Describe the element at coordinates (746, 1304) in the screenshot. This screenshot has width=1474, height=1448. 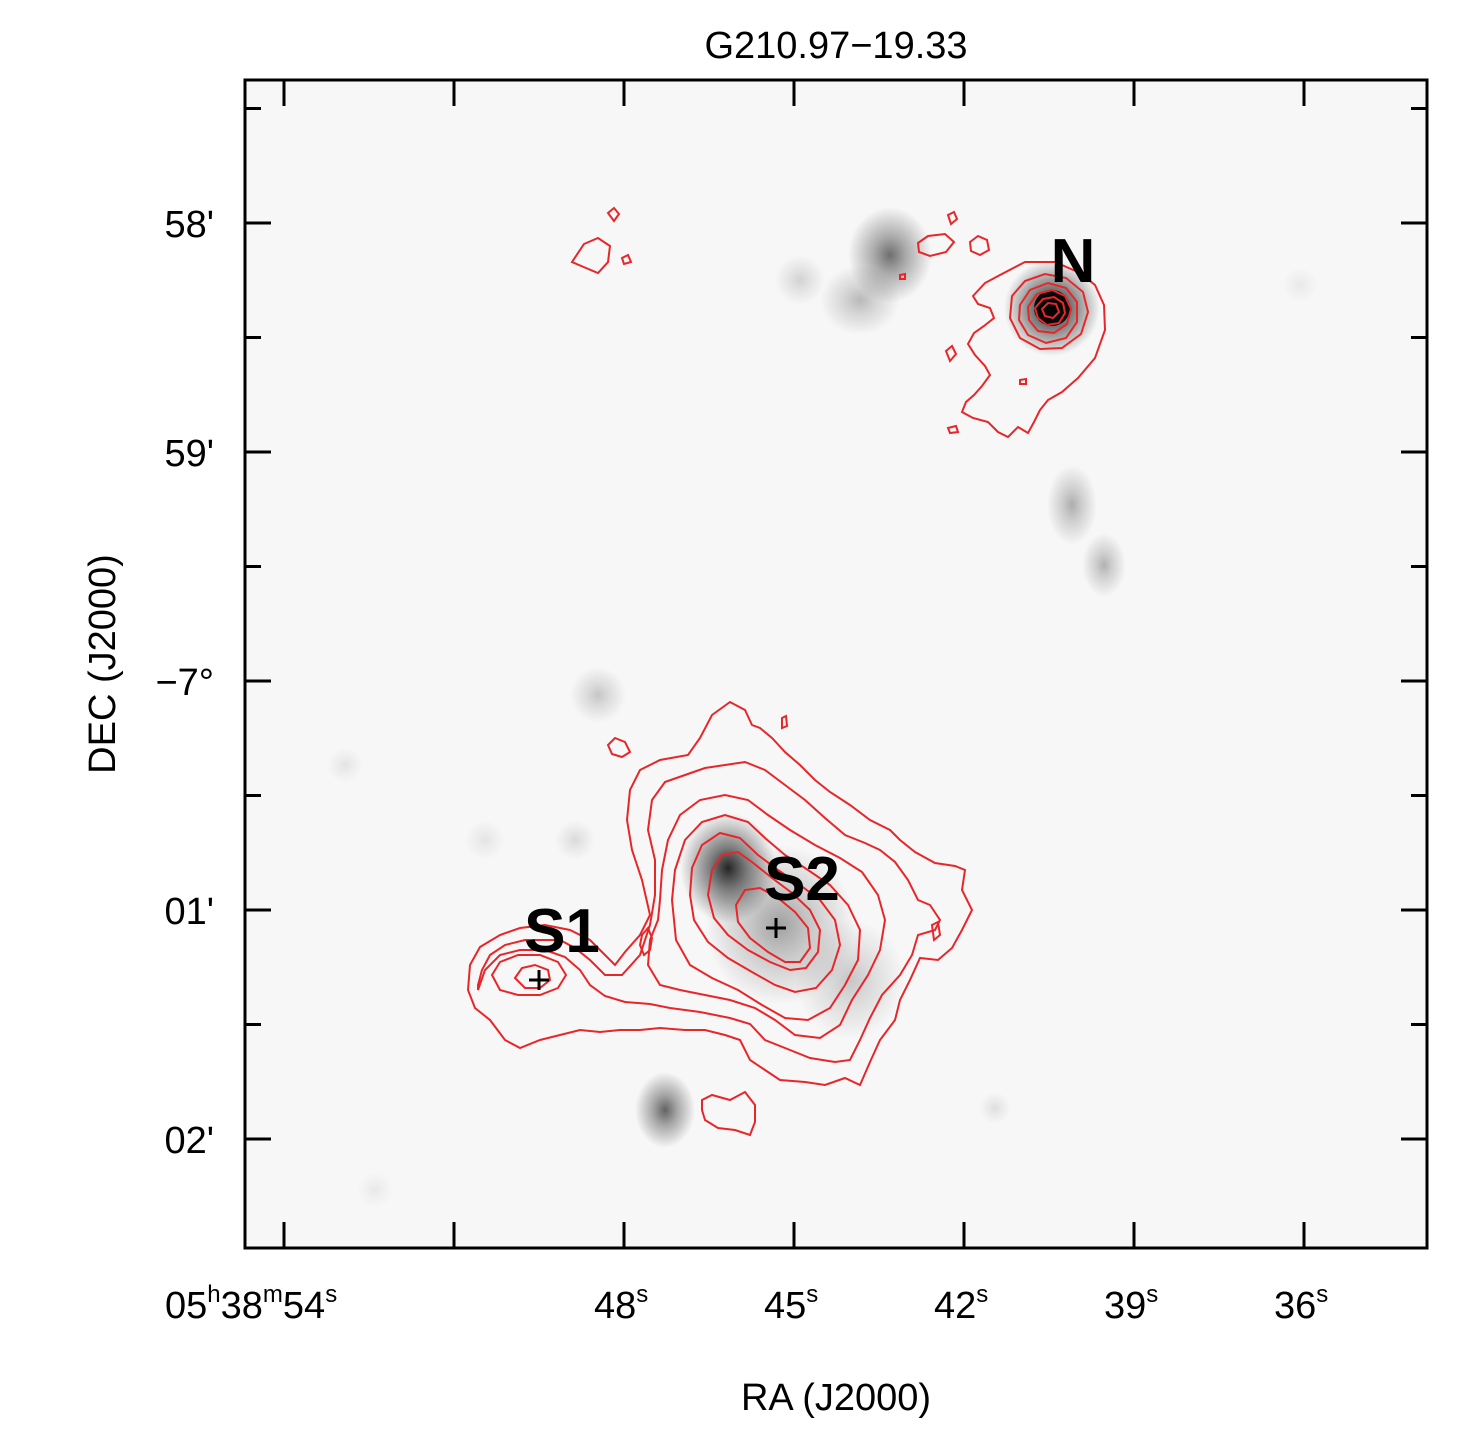
I see `x-tick-labels: 05h38m54s 48s 45s 42s 39s 36s` at that location.